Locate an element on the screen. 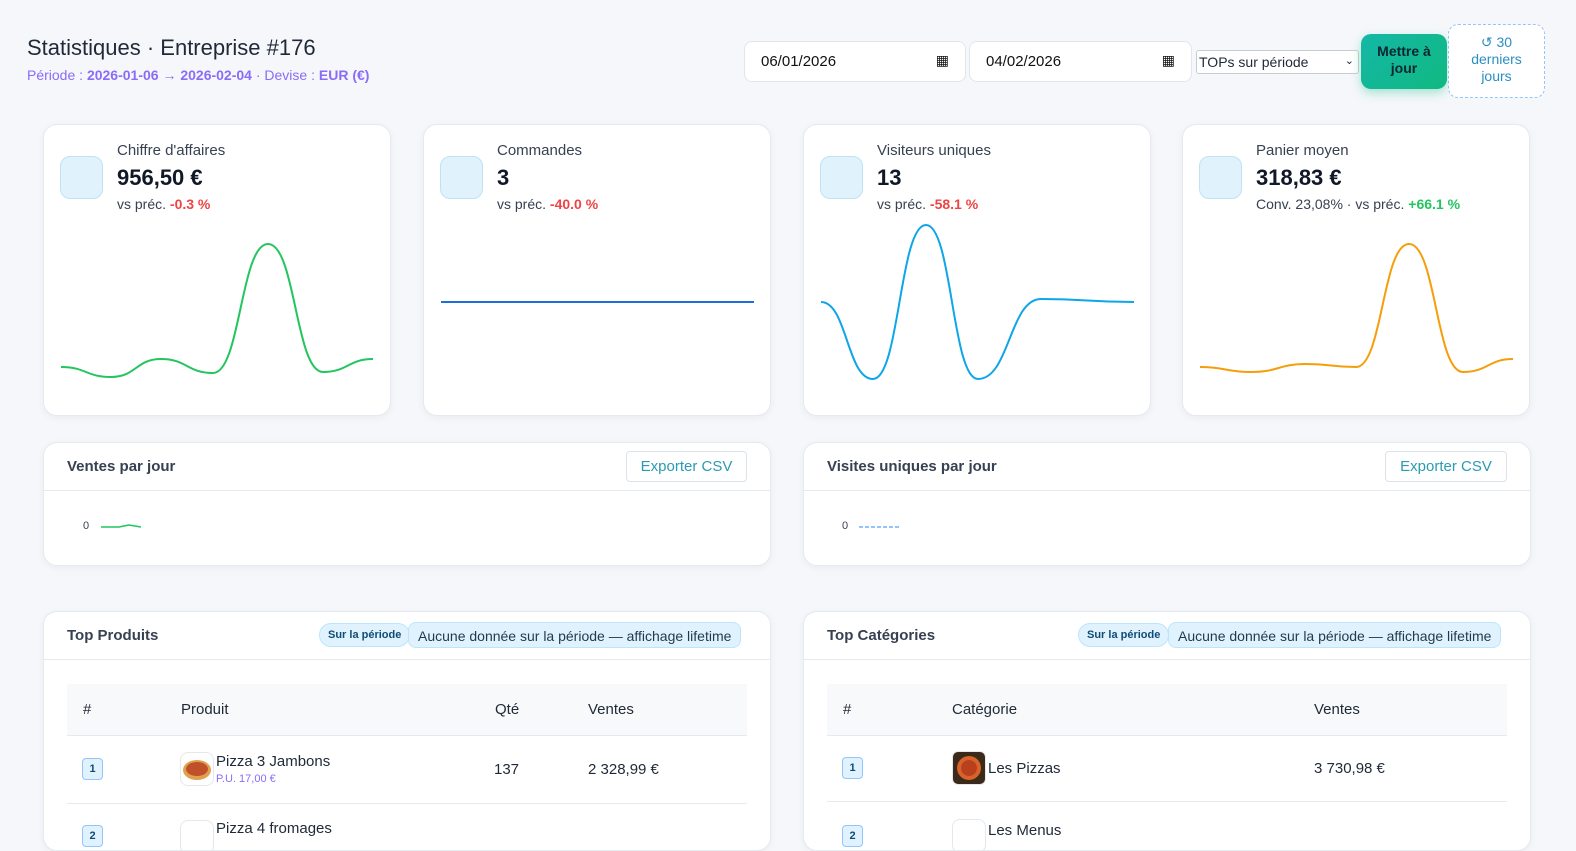 The height and width of the screenshot is (851, 1576). kpi-compare: Conv. 23,08% · vs préc. +66.1 % is located at coordinates (1358, 204).